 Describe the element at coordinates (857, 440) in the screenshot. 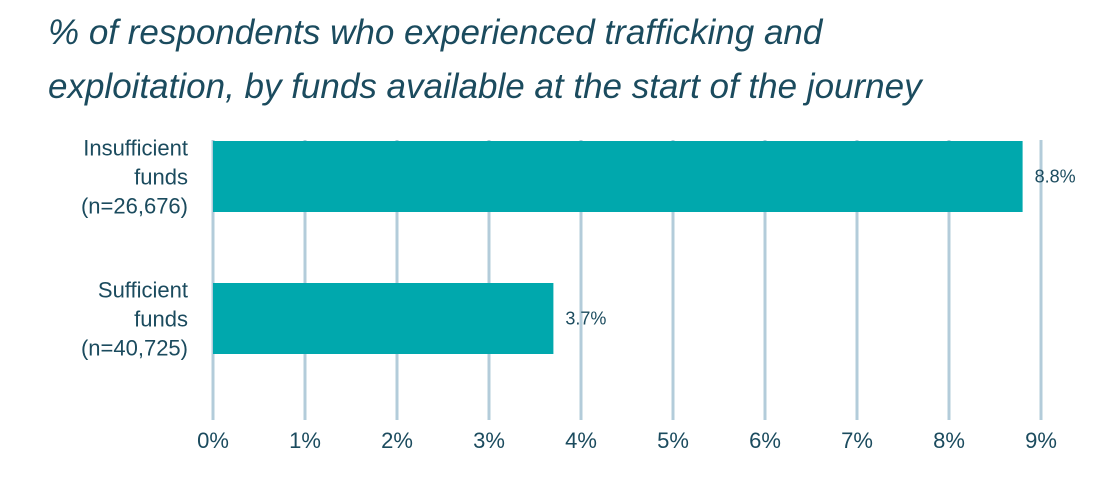

I see `x-tick-label: 7%` at that location.